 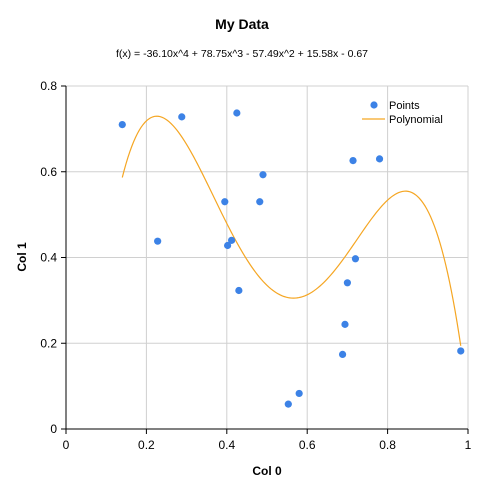 What do you see at coordinates (48, 343) in the screenshot?
I see `y-tick-label: 0.2` at bounding box center [48, 343].